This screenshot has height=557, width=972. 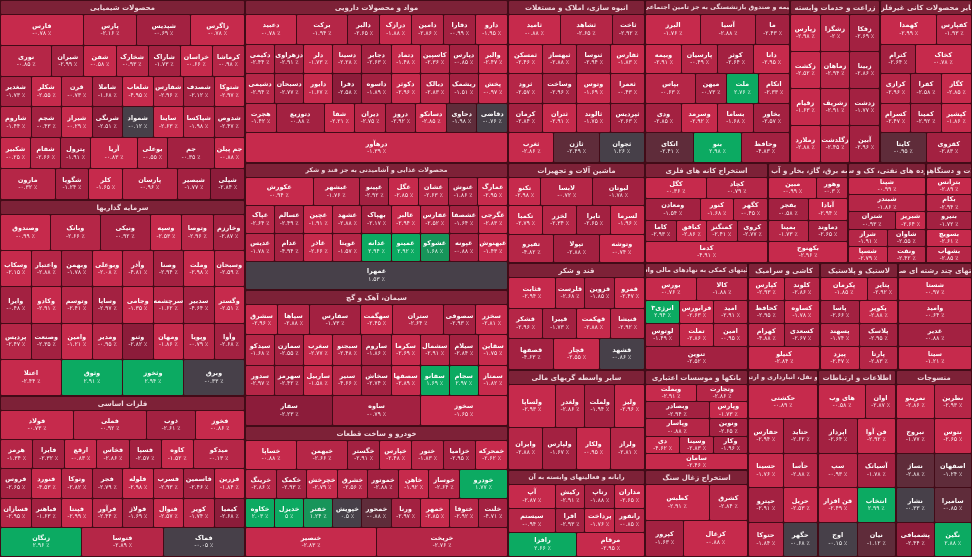 What do you see at coordinates (405, 219) in the screenshot?
I see `stock-tile: غالبر -۲.۹۴ ٪` at bounding box center [405, 219].